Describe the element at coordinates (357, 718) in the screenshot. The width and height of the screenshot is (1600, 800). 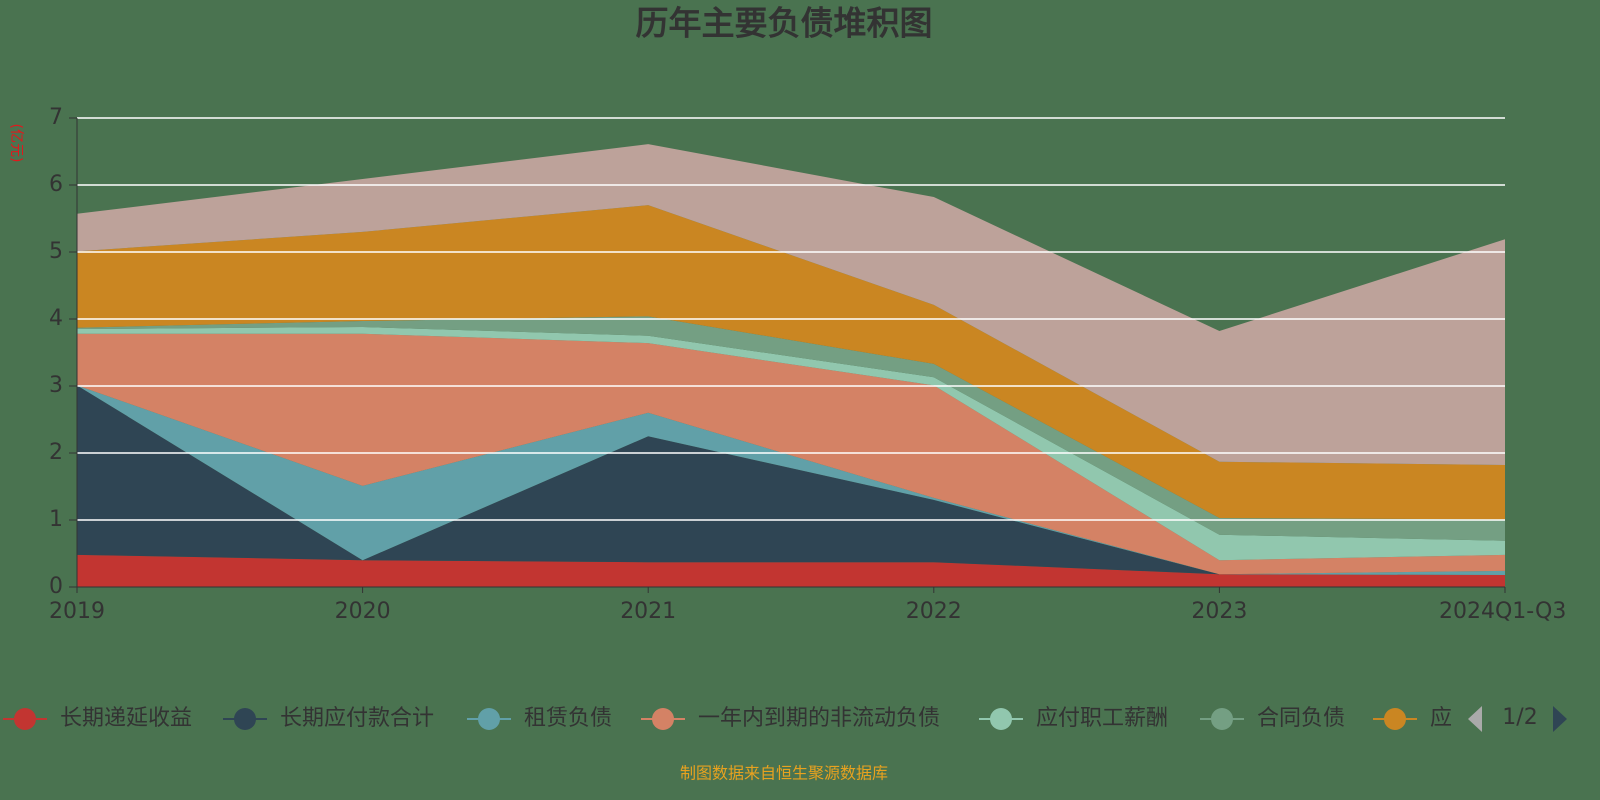
I see `legend-label: 长期应付款合计` at that location.